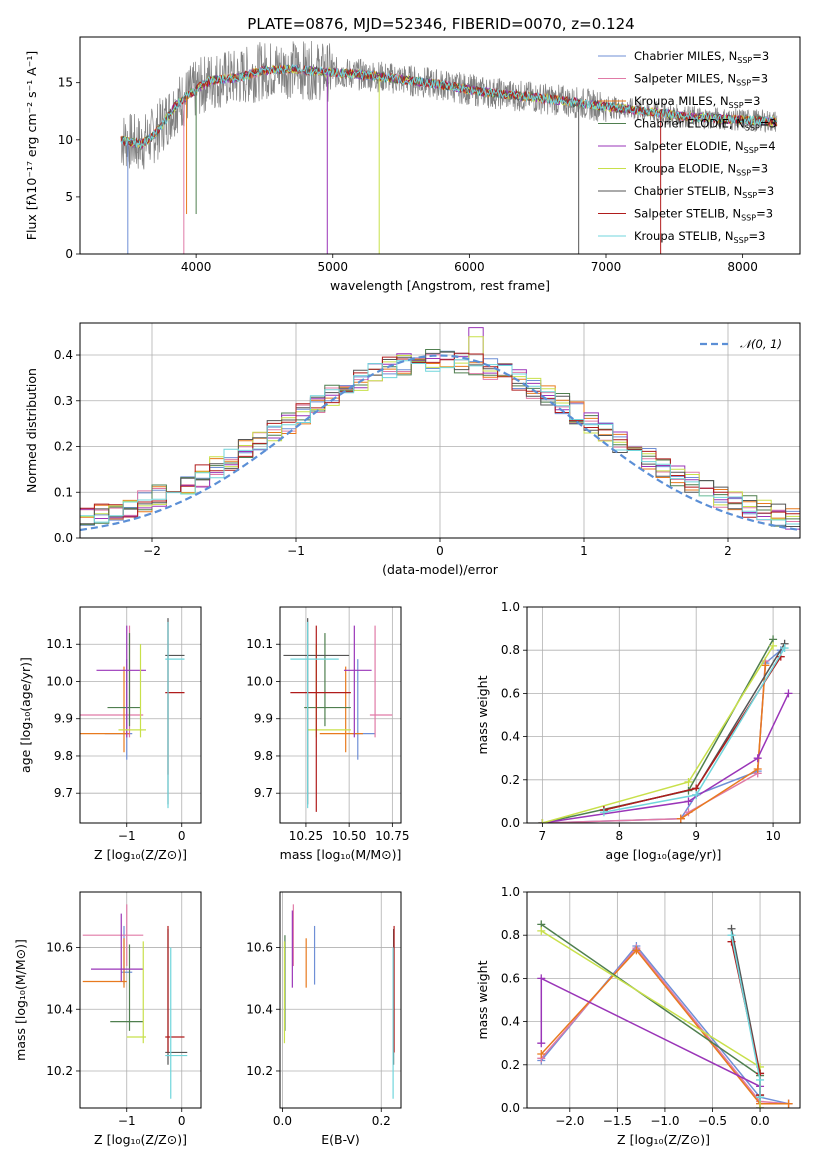 This screenshot has width=819, height=1170. I want to click on gaussian-curve, so click(440, 443).